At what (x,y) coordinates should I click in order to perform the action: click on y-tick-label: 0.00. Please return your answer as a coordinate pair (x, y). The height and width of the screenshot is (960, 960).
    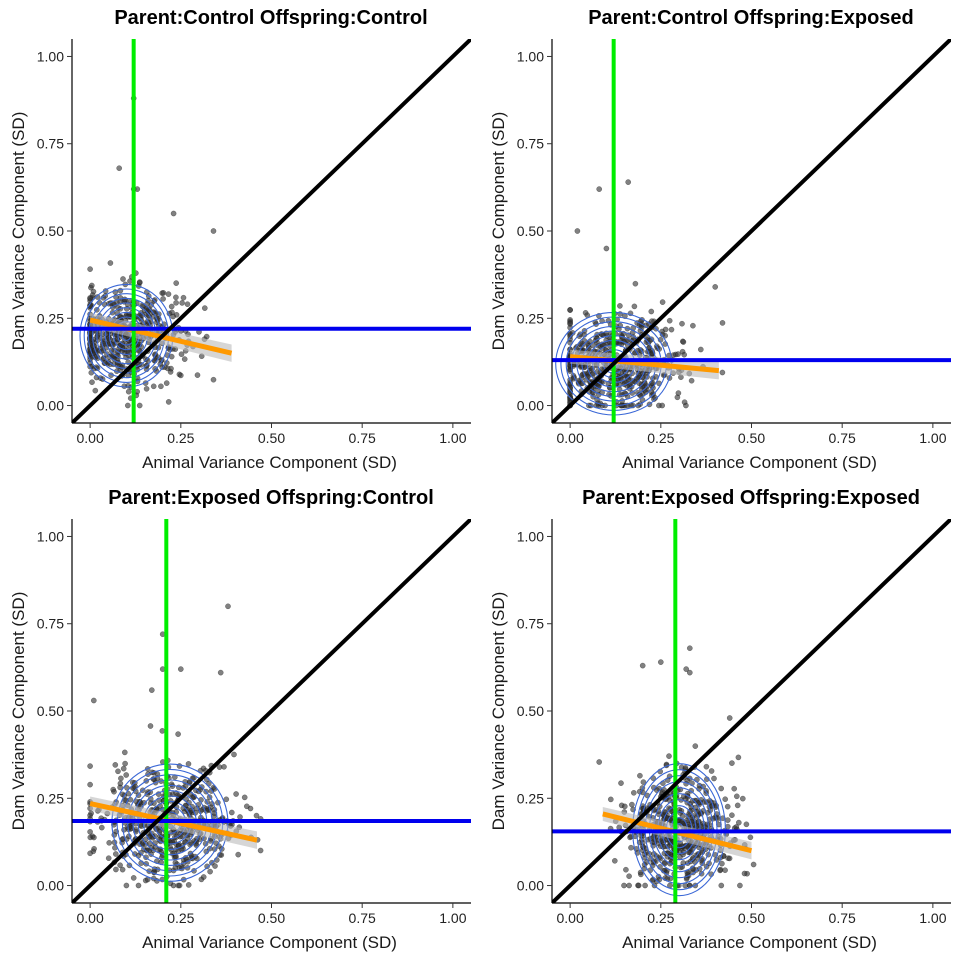
    Looking at the image, I should click on (530, 886).